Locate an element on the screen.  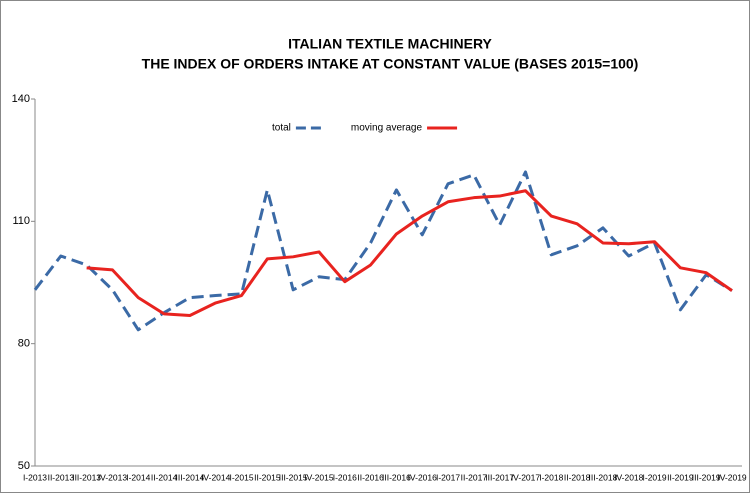
x-tick-label: II-2019 is located at coordinates (680, 477).